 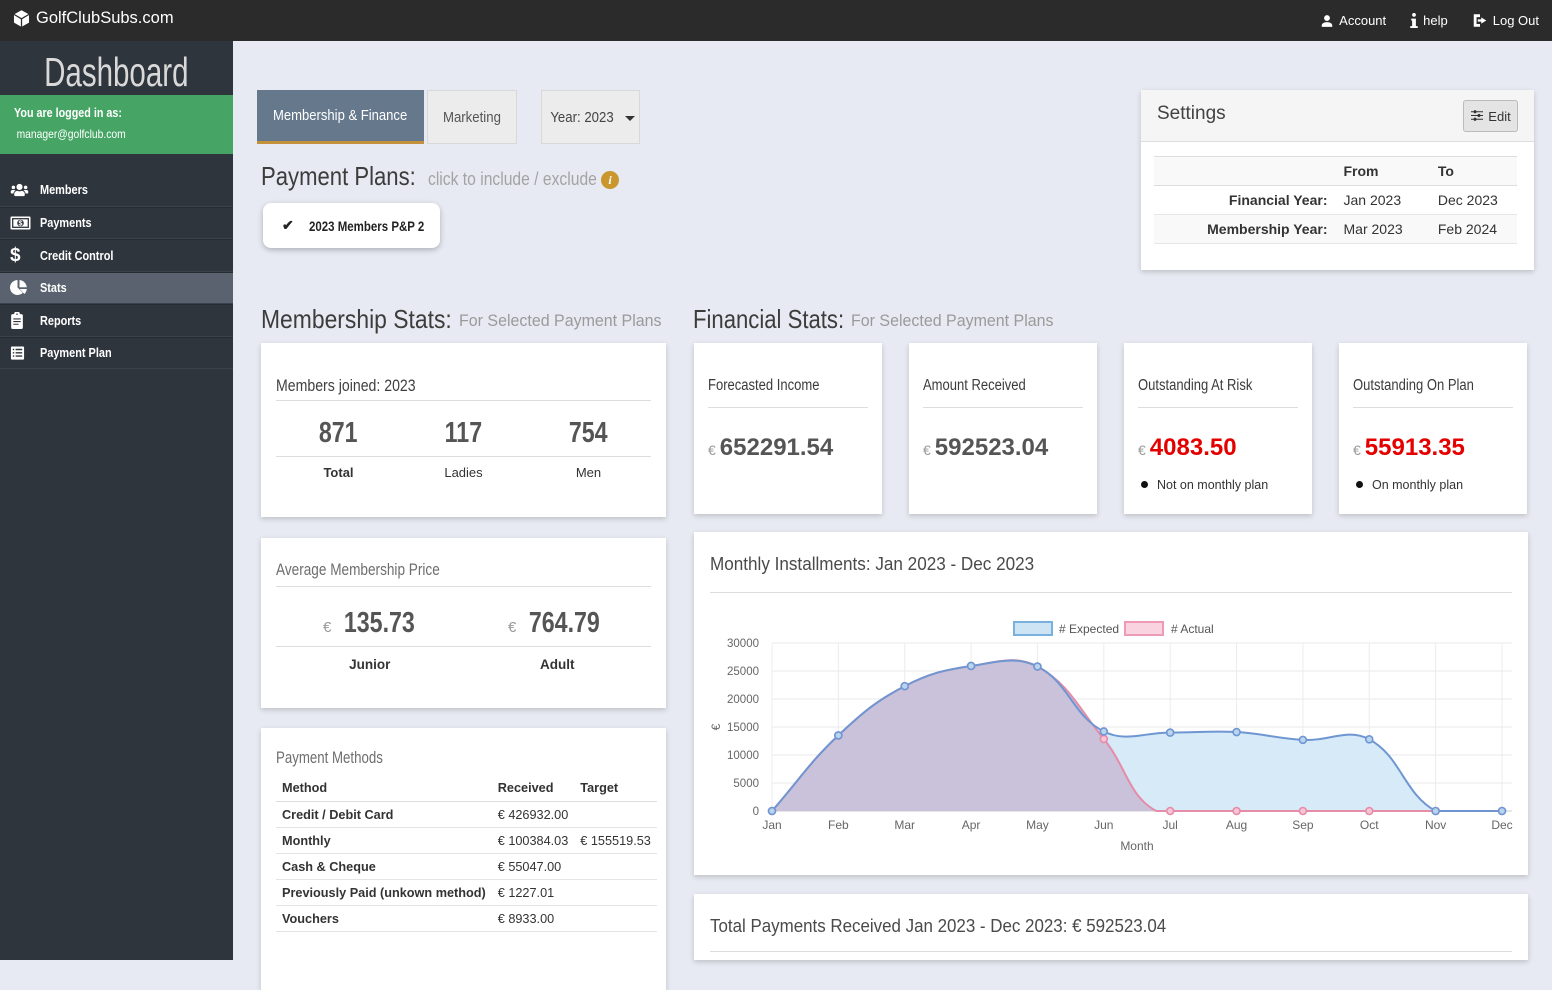 I want to click on svg-text: Dec, so click(x=1501, y=825).